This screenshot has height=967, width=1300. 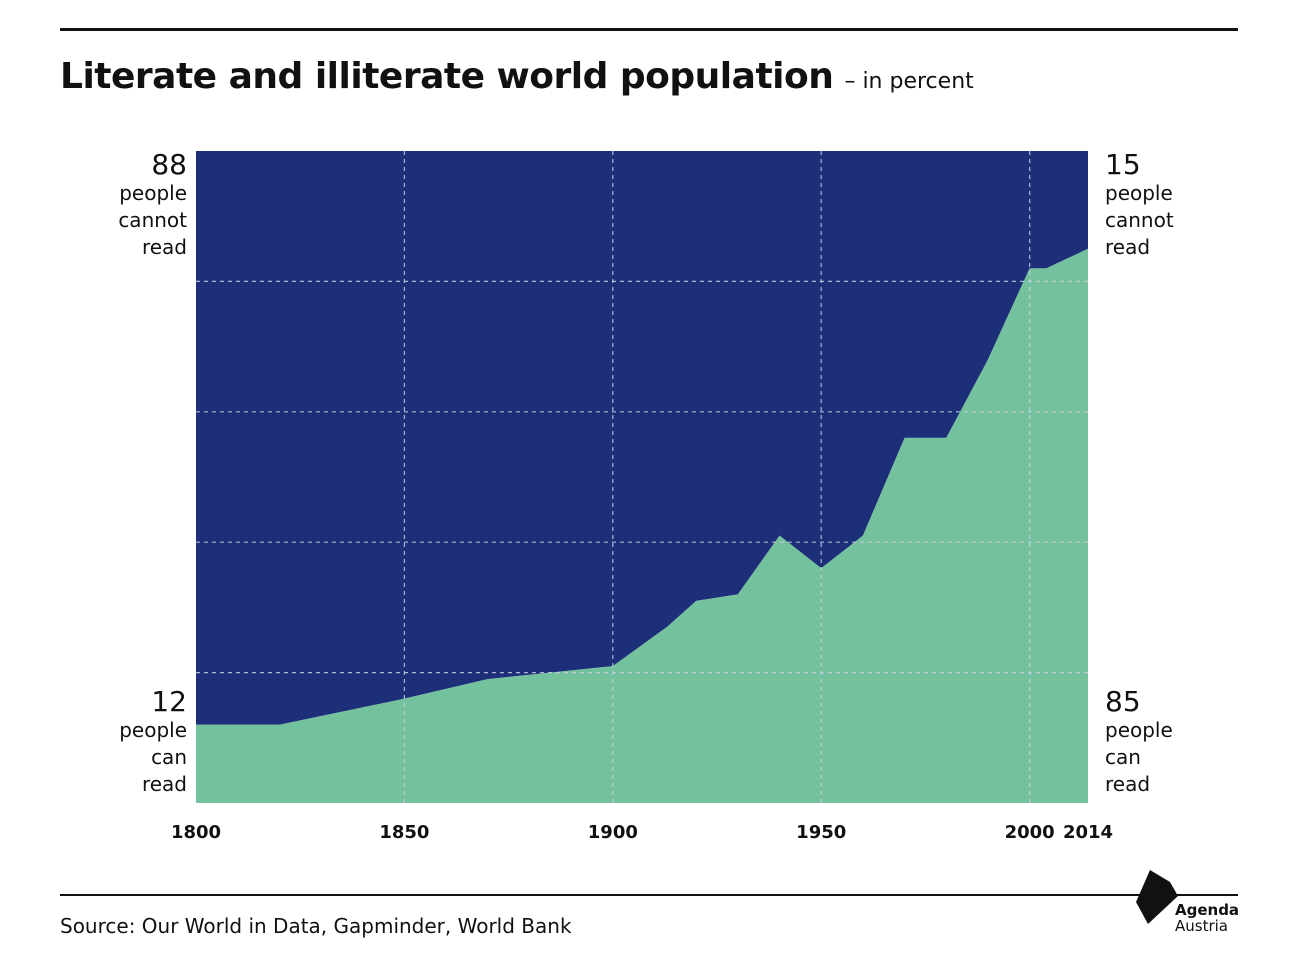 I want to click on right-bottom-label: 85 people can read, so click(x=1170, y=742).